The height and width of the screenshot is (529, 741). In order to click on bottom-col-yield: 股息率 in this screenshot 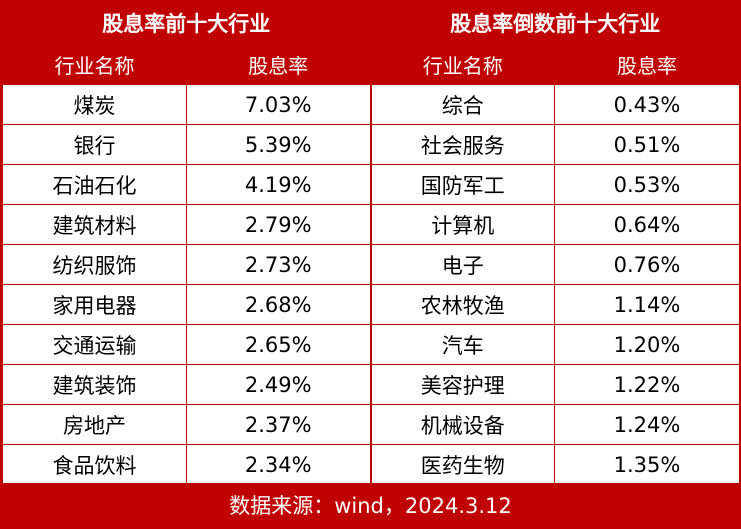, I will do `click(647, 64)`.